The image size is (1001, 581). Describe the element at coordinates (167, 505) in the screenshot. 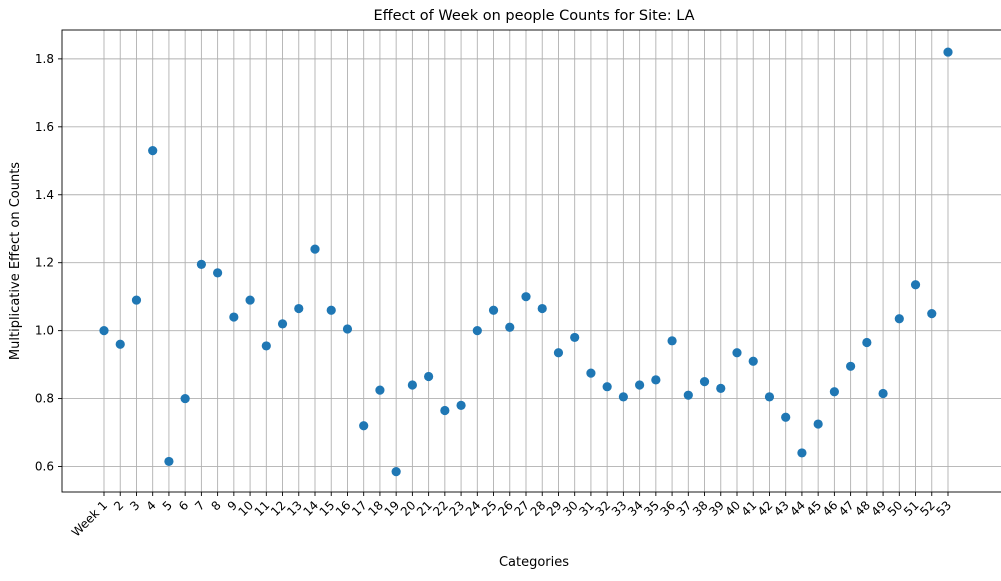

I see `x-tick-label: 5` at that location.